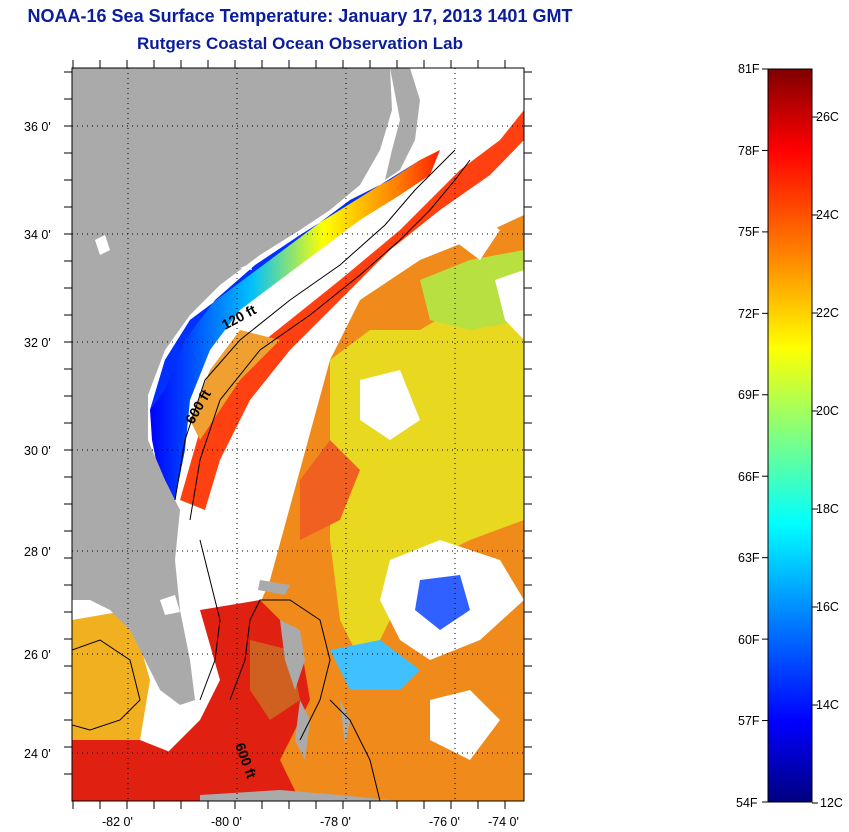  I want to click on cbar-f-75: 75F, so click(749, 232).